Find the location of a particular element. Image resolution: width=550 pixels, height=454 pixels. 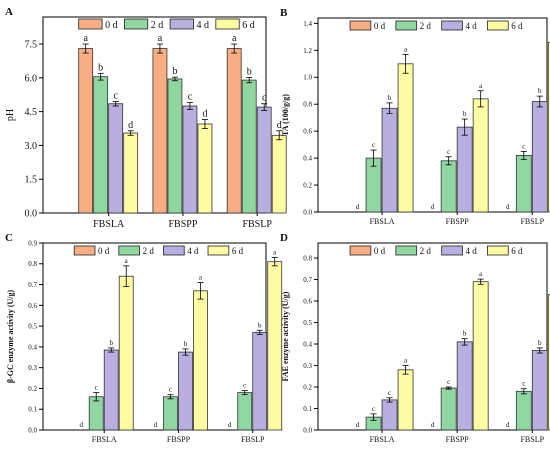

x-tick-label: FBSLA is located at coordinates (104, 439).